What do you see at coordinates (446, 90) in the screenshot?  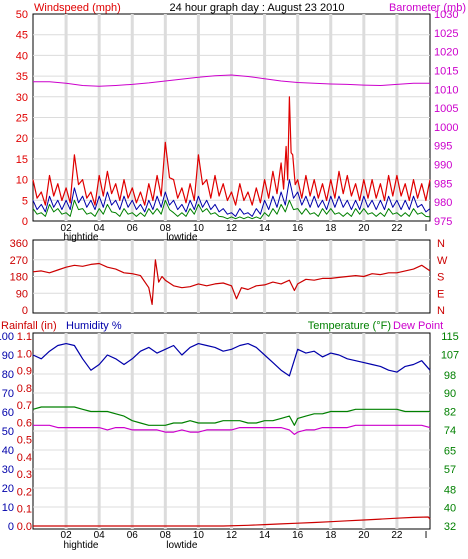 I see `barometer-tick-label: 1010` at bounding box center [446, 90].